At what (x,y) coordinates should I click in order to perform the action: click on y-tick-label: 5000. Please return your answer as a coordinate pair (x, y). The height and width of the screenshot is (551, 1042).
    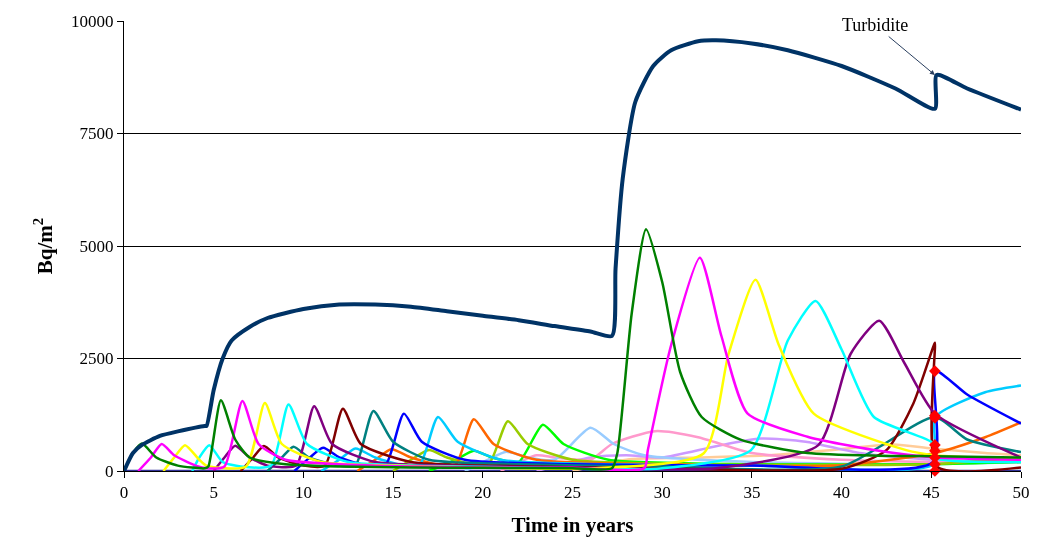
    Looking at the image, I should click on (96, 246).